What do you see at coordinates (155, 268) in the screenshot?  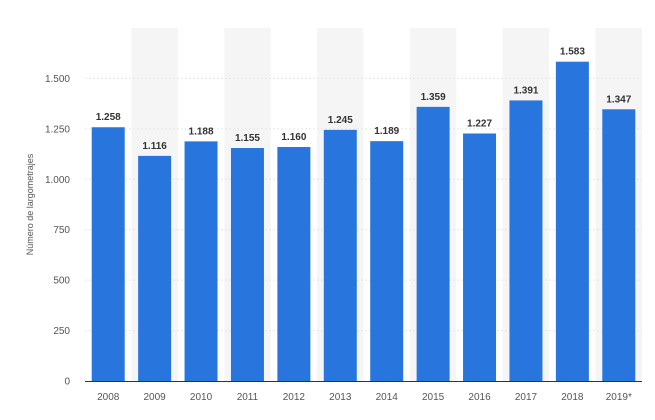 I see `bar-2009` at bounding box center [155, 268].